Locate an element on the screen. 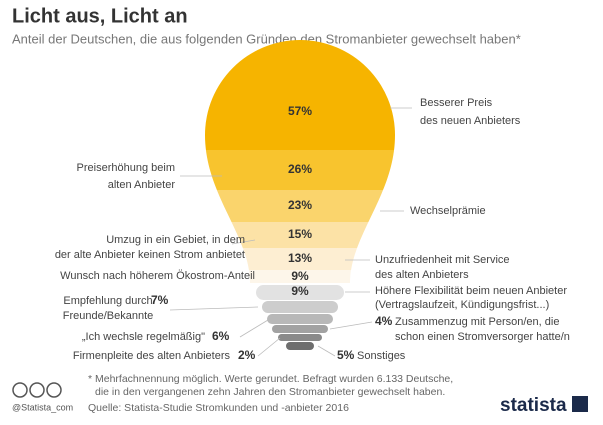  category-label: Umzug in ein Gebiet, in dem is located at coordinates (175, 240).